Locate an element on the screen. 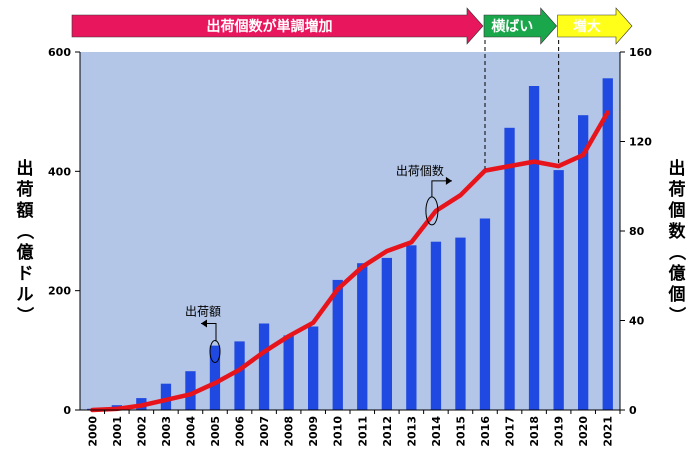  bar-2015 is located at coordinates (460, 323).